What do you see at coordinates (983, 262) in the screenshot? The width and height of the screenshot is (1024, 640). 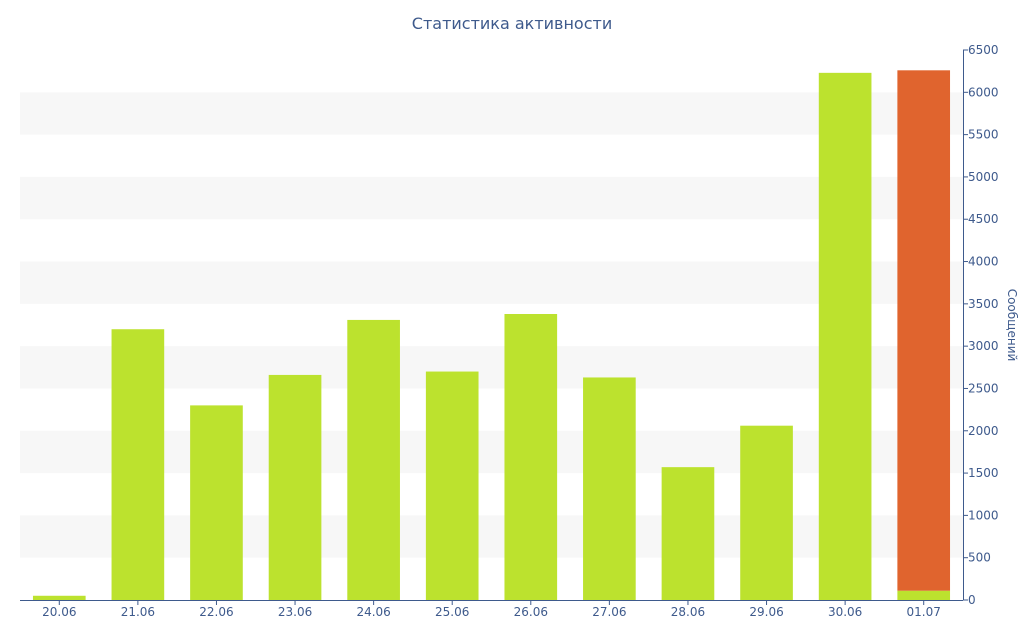 I see `y-tick-label: 4000` at bounding box center [983, 262].